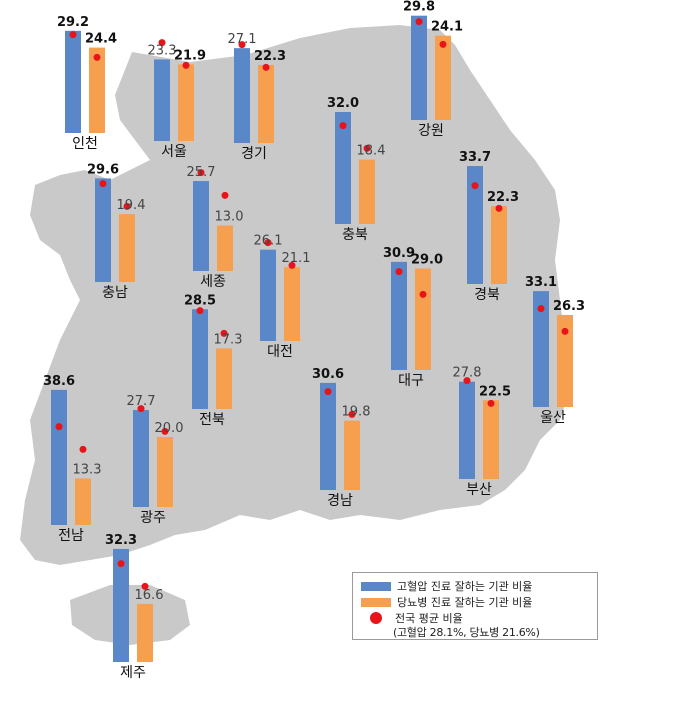 This screenshot has width=699, height=708. Describe the element at coordinates (228, 339) in the screenshot. I see `value-label-diabetes-12: 17.3` at that location.